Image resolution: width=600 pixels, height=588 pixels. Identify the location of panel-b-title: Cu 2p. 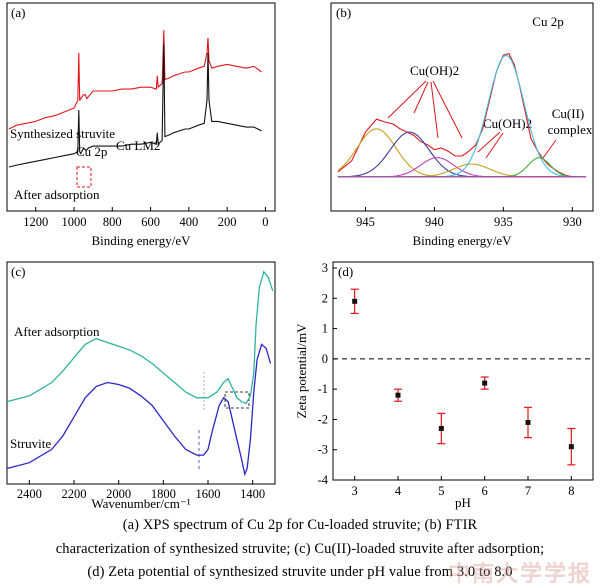
(547, 21).